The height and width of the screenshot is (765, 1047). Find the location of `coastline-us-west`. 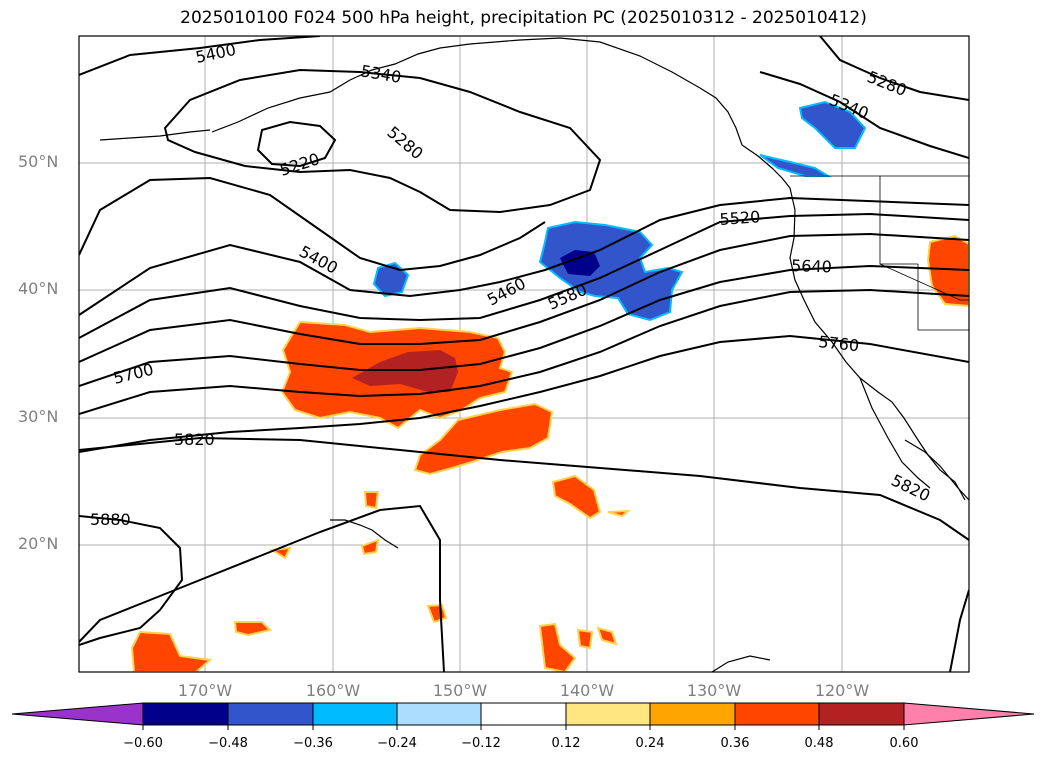

coastline-us-west is located at coordinates (877, 344).